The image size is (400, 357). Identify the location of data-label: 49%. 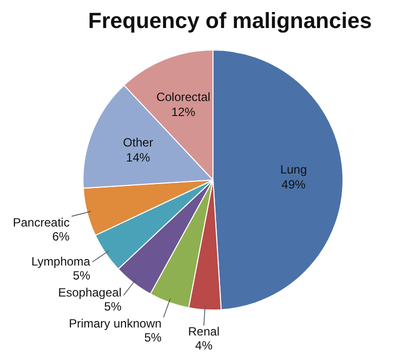
(294, 184).